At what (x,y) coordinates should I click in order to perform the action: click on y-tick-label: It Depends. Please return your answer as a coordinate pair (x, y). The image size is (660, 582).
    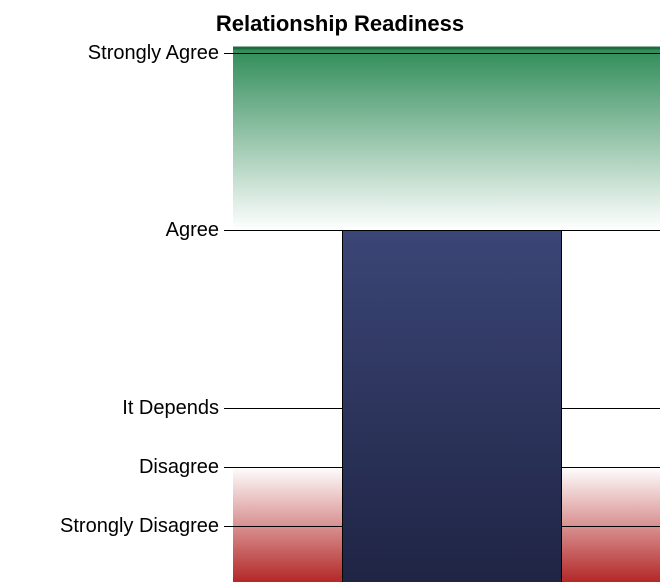
    Looking at the image, I should click on (170, 408).